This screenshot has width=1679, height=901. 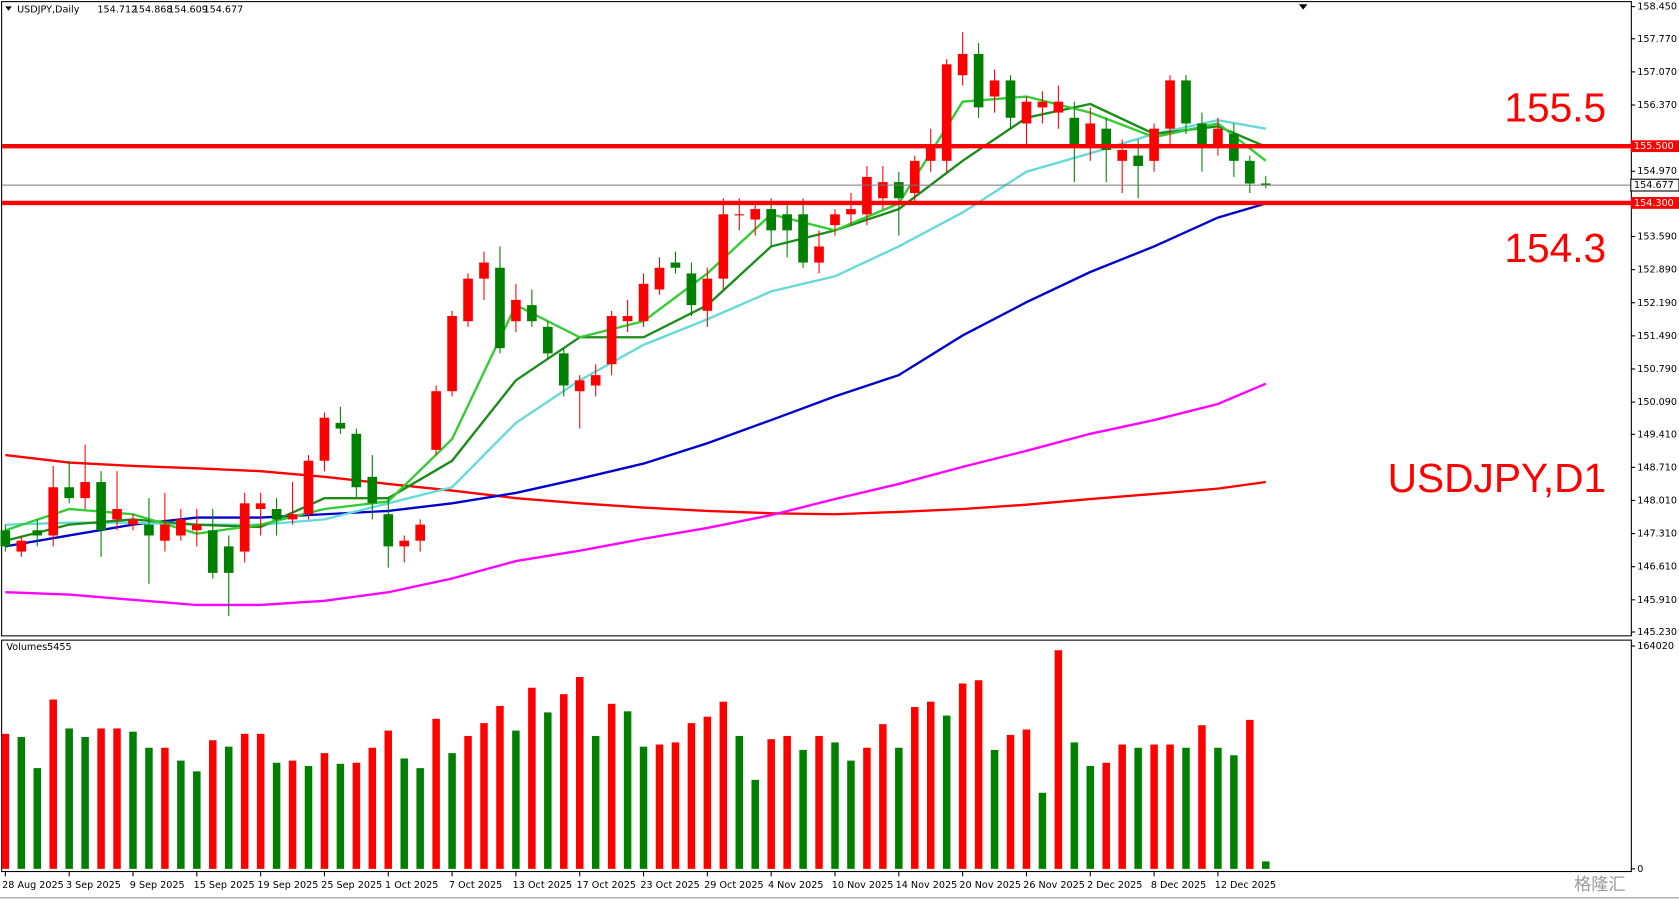 I want to click on menu-triangle, so click(x=8, y=8).